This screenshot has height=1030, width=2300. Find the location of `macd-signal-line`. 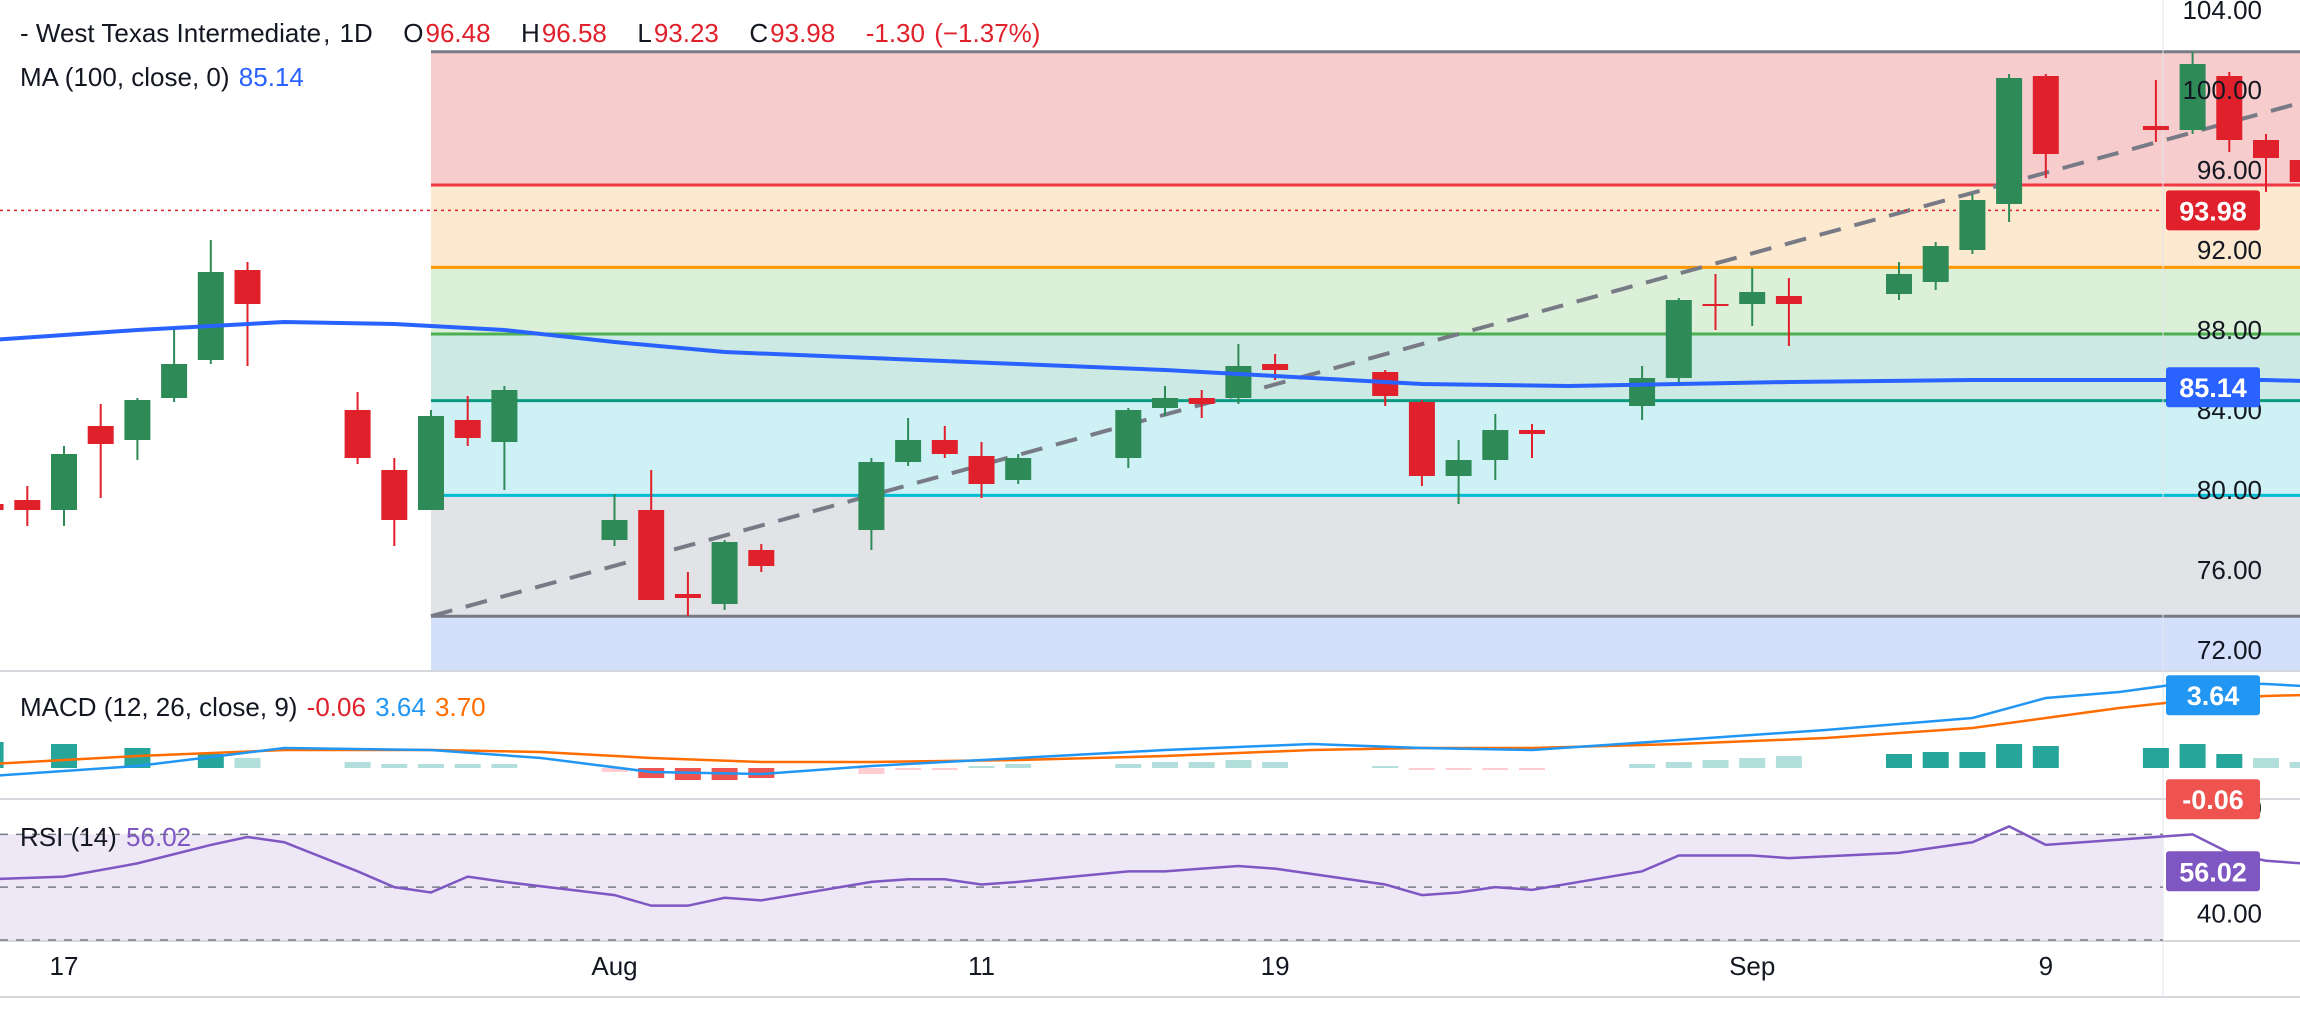

macd-signal-line is located at coordinates (1150, 729).